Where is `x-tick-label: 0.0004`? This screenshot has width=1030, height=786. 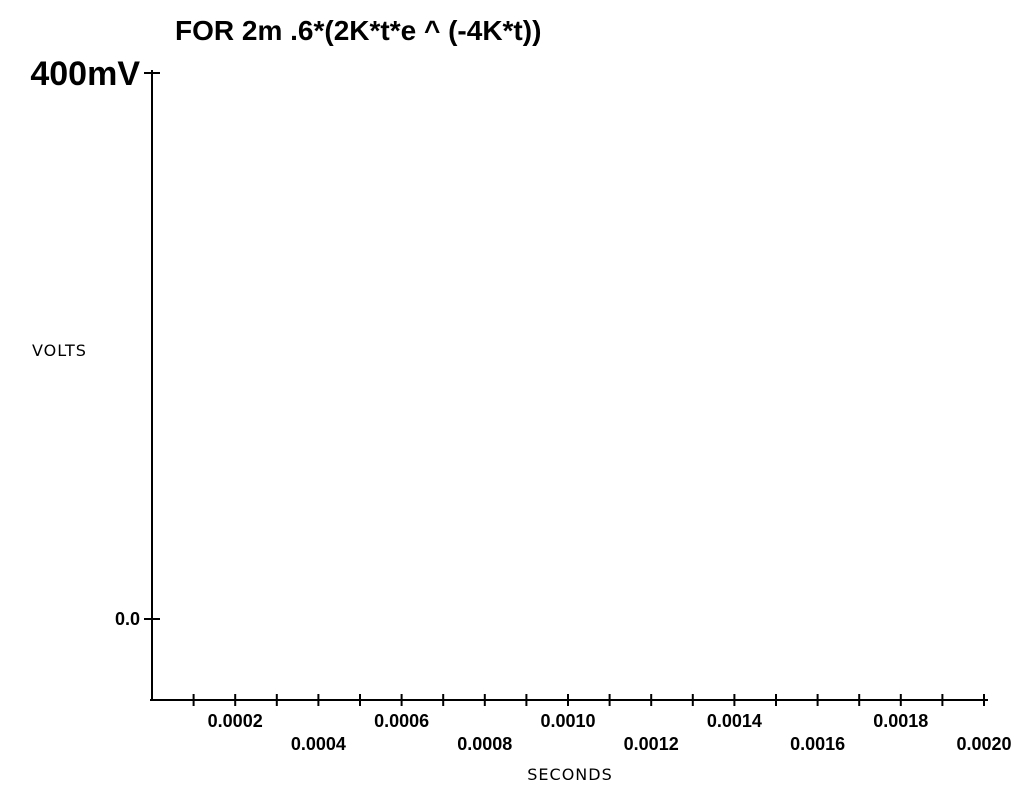 x-tick-label: 0.0004 is located at coordinates (318, 744).